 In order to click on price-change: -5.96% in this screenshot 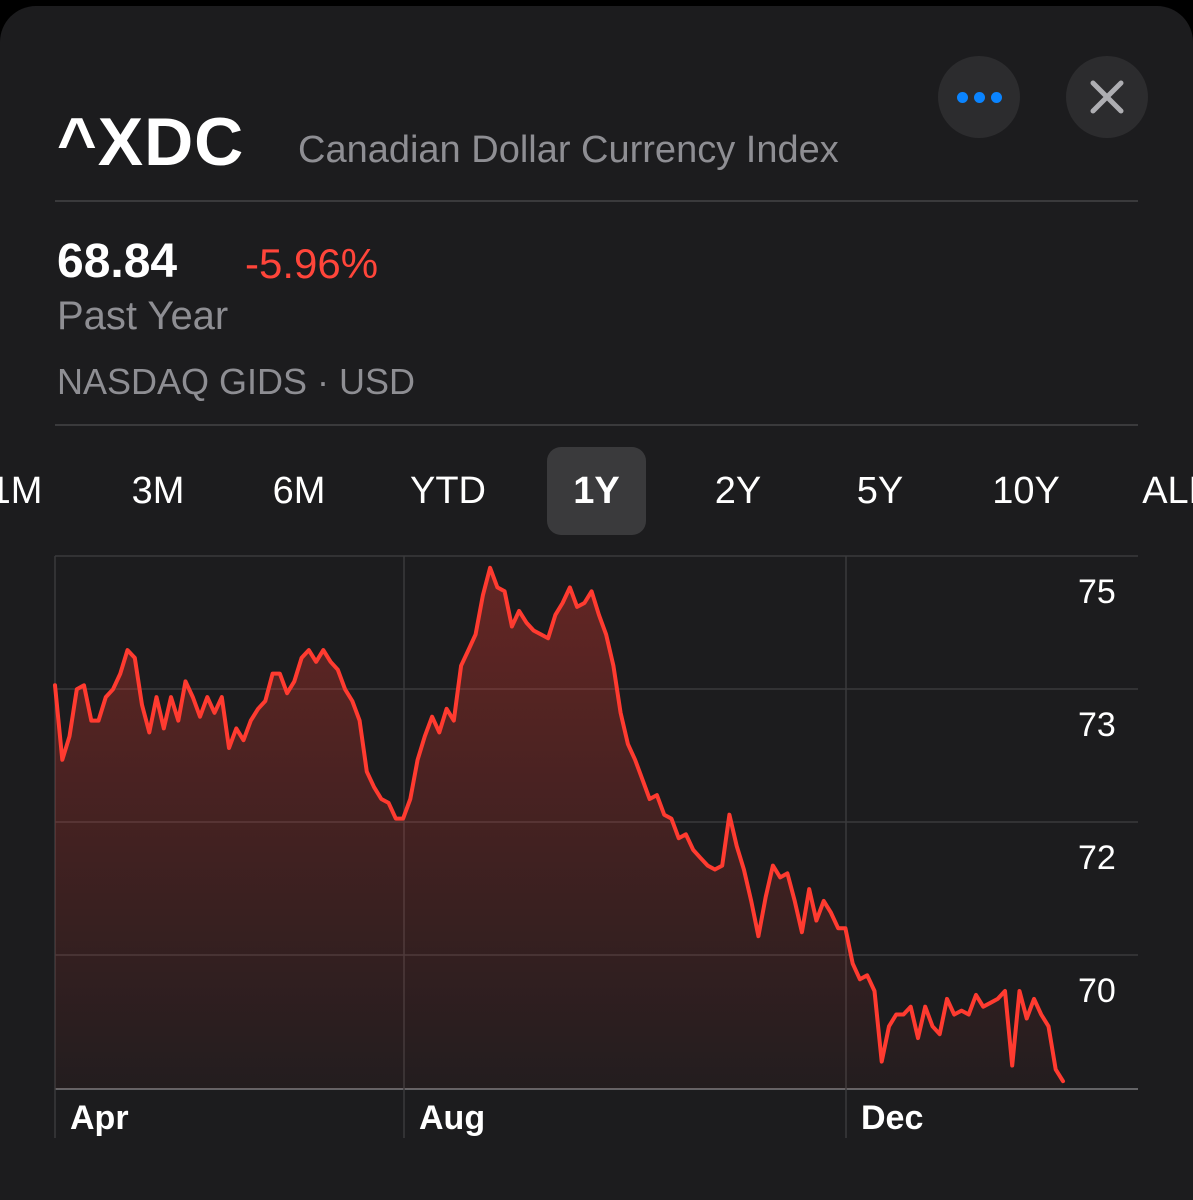, I will do `click(312, 263)`.